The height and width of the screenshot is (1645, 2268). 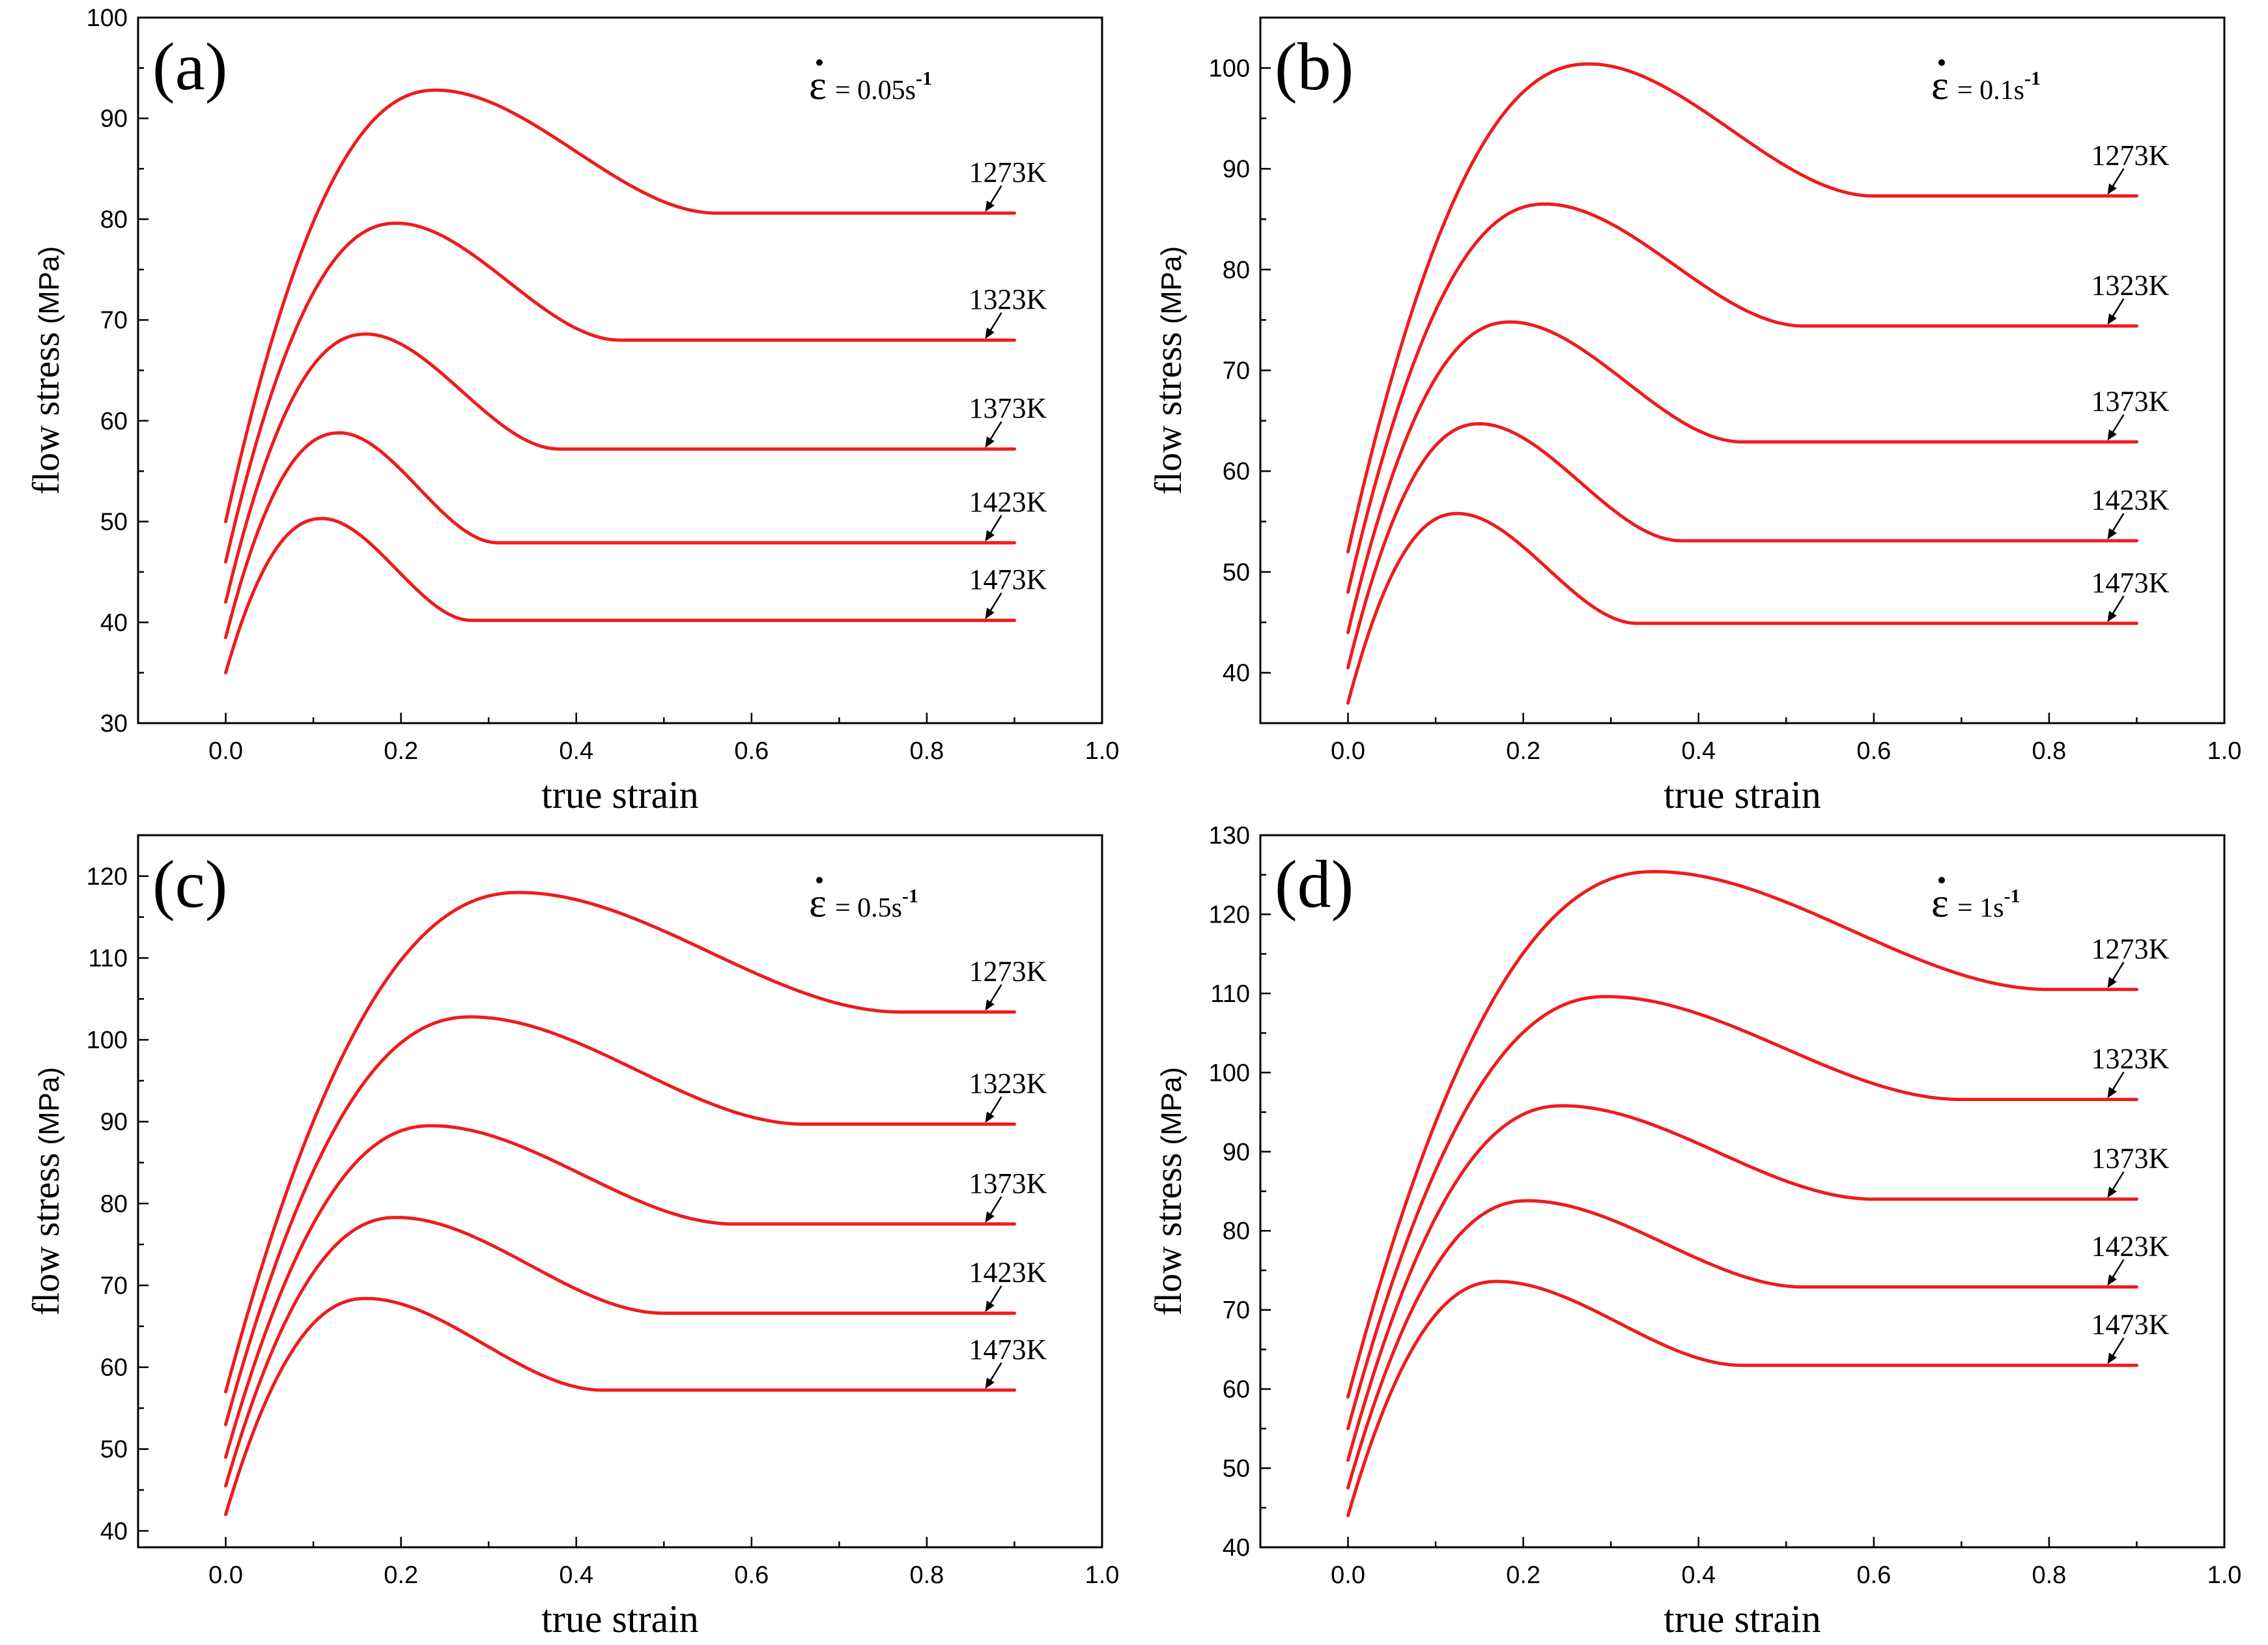 I want to click on panel-label: (a), so click(x=189, y=66).